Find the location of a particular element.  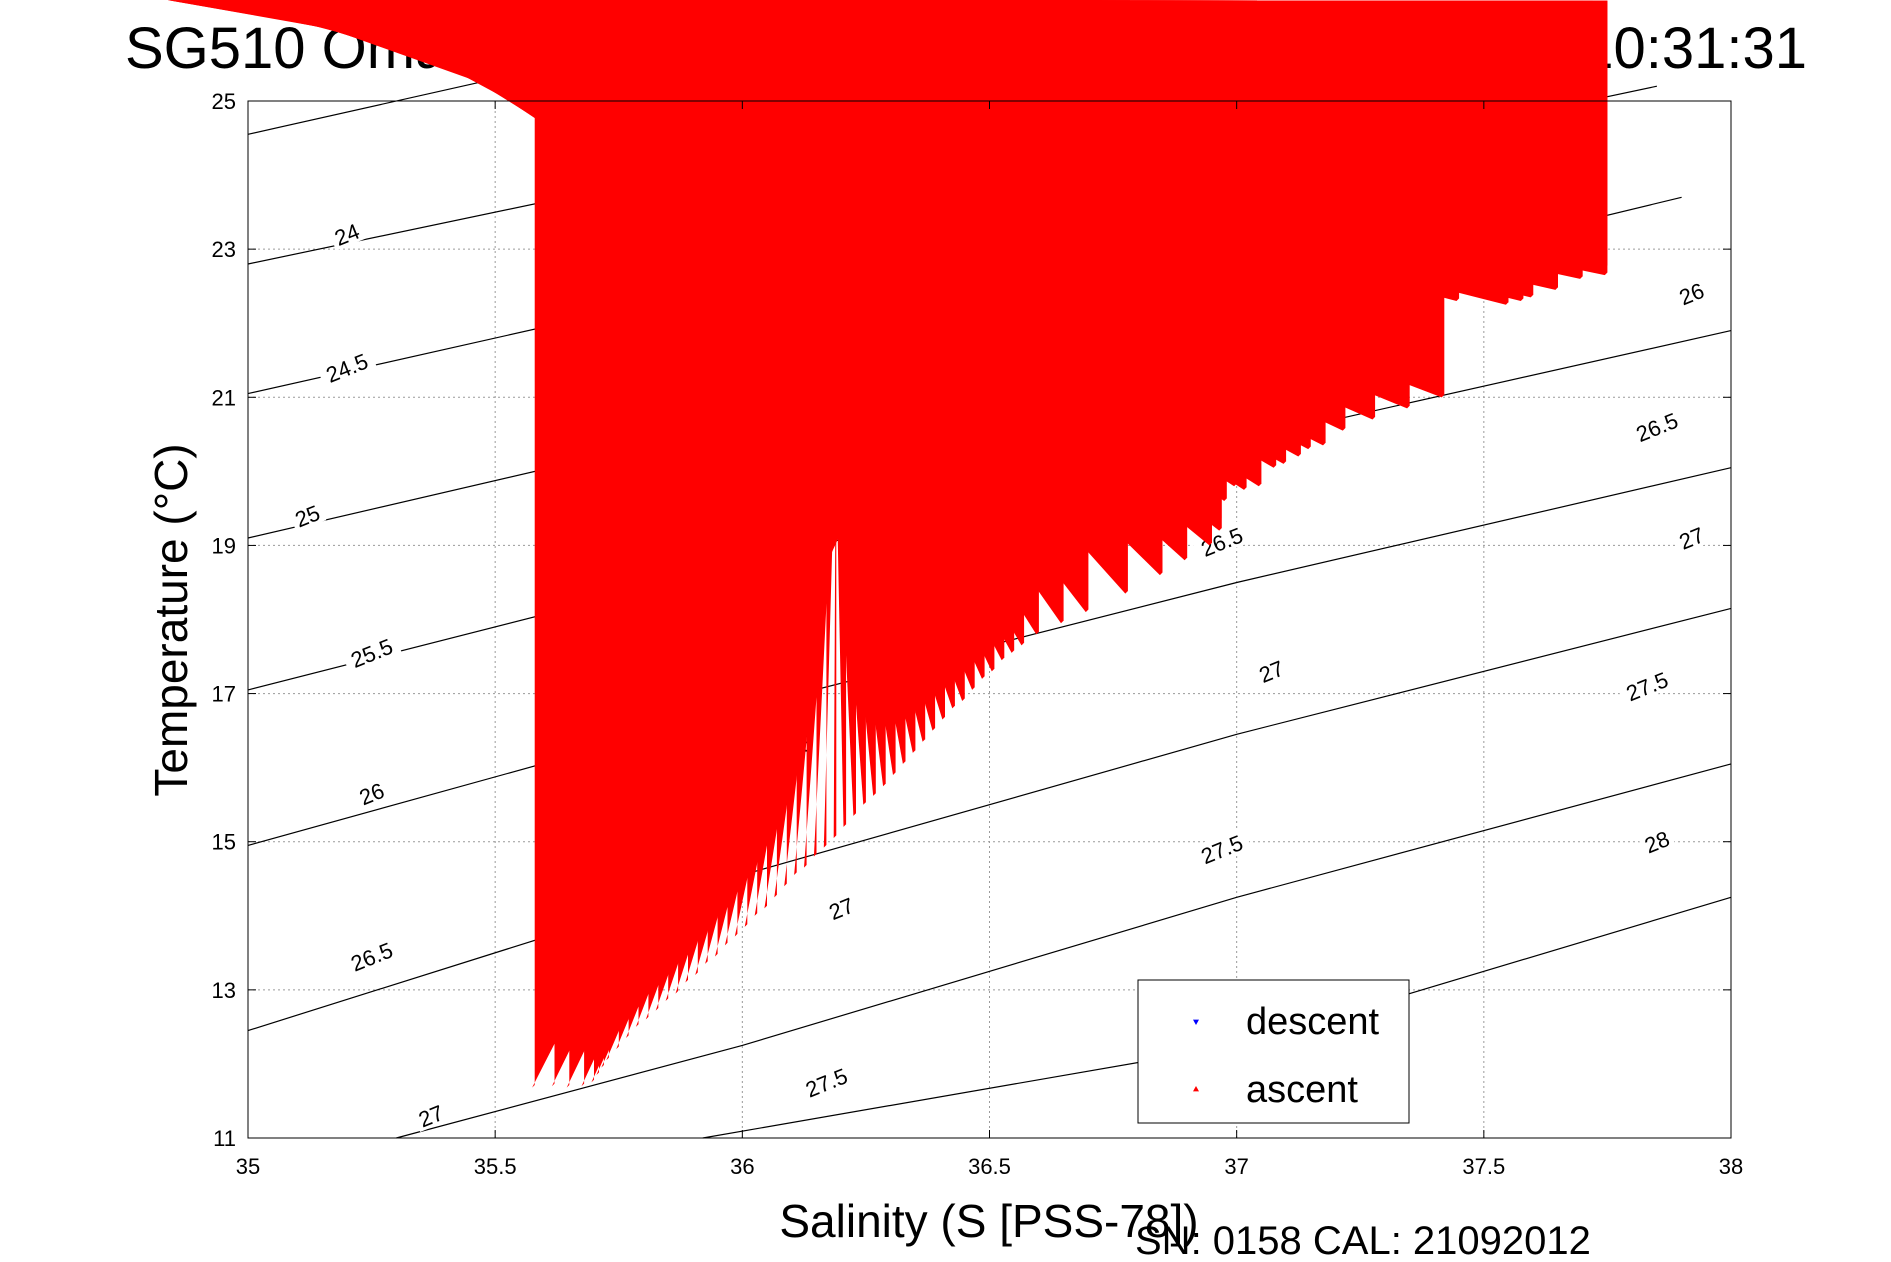

legend-descent-label: descent is located at coordinates (1313, 1022).